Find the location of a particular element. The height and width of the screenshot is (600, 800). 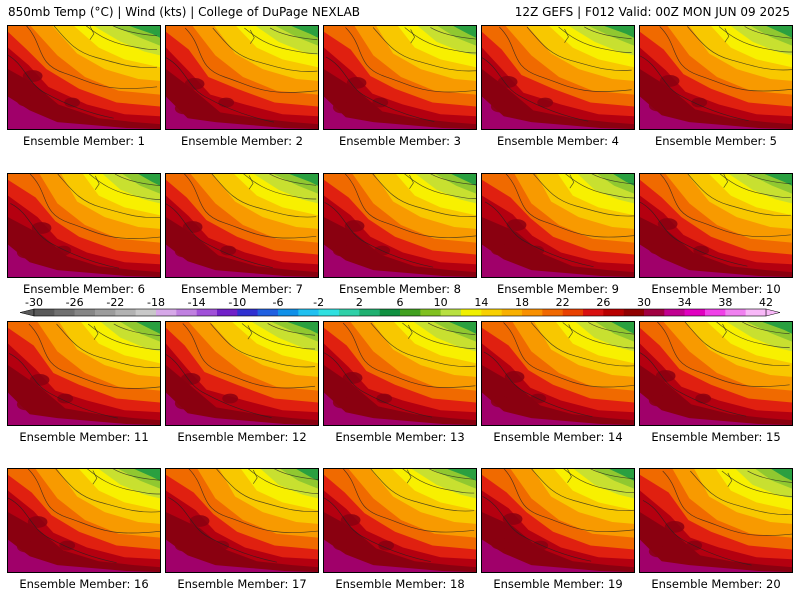

colorbar-tick-label: 2 is located at coordinates (359, 302).